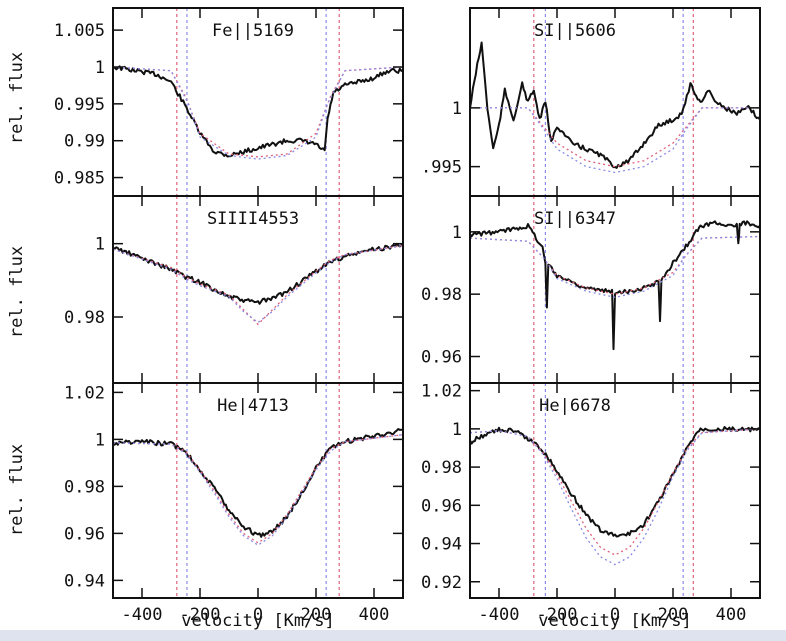 Image resolution: width=786 pixels, height=641 pixels. Describe the element at coordinates (84, 142) in the screenshot. I see `y-tick-label: 0.99` at that location.